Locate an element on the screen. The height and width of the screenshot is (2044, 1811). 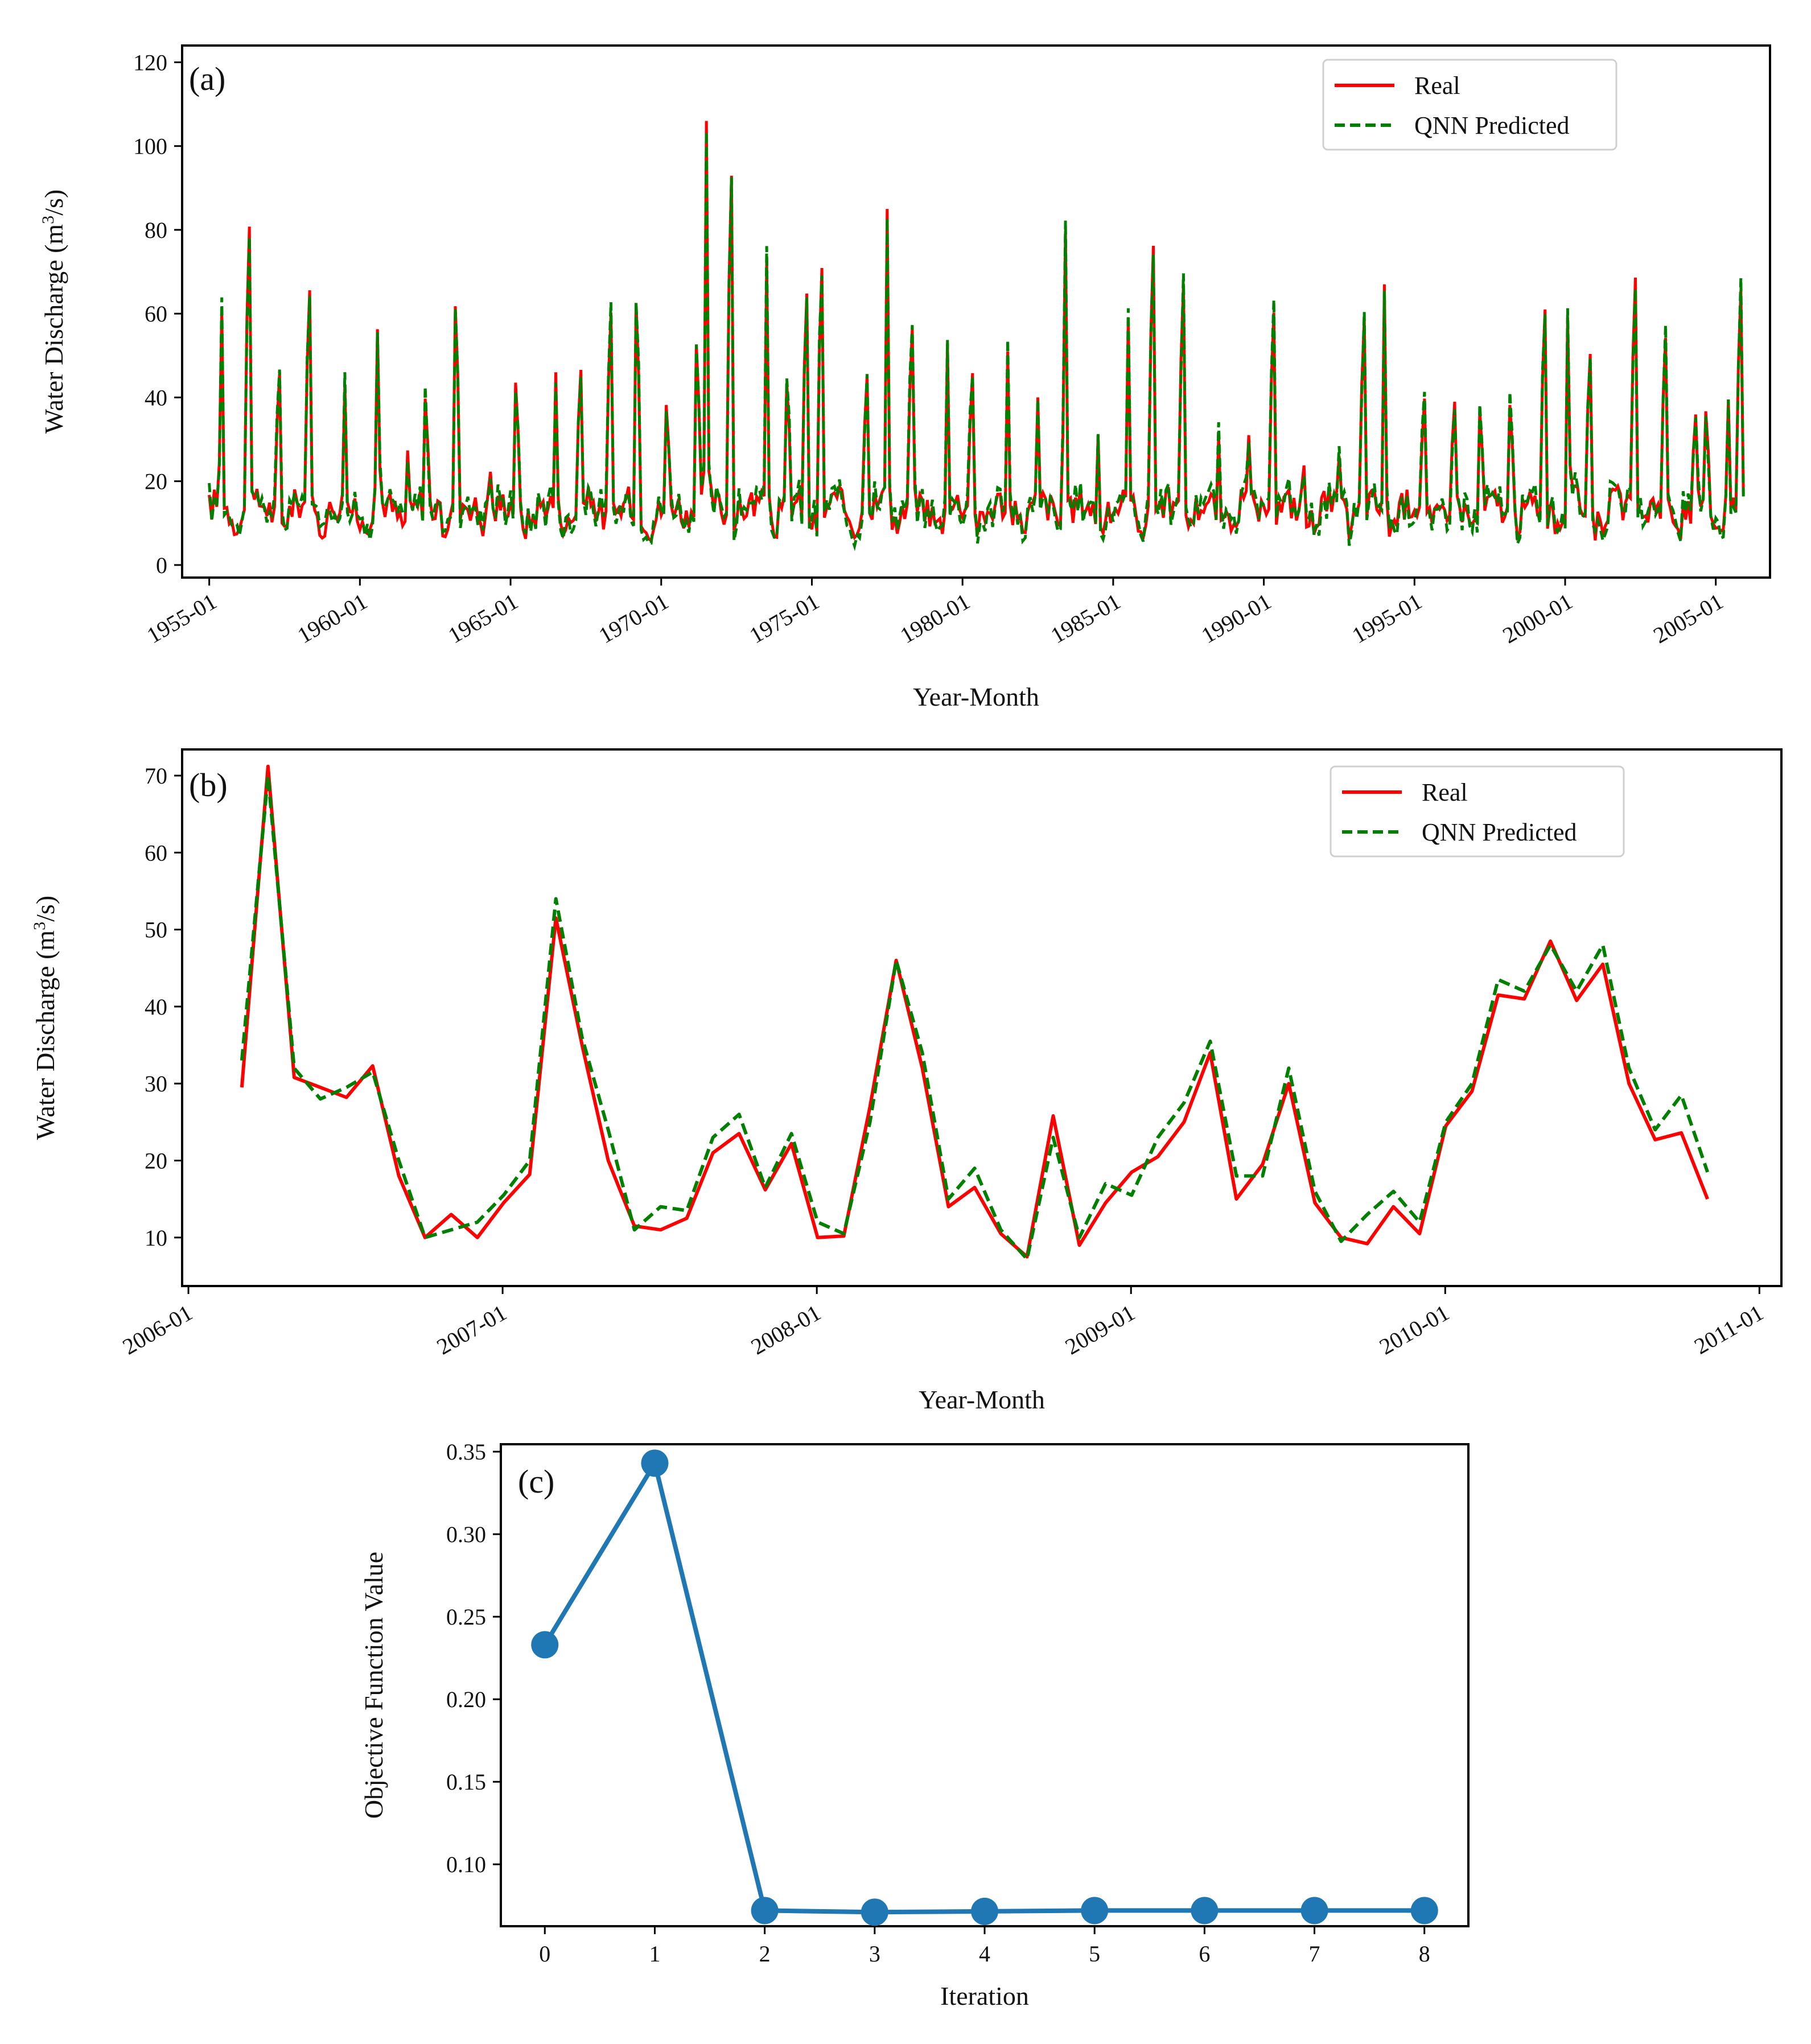
y-tick-label: 70 is located at coordinates (156, 776).